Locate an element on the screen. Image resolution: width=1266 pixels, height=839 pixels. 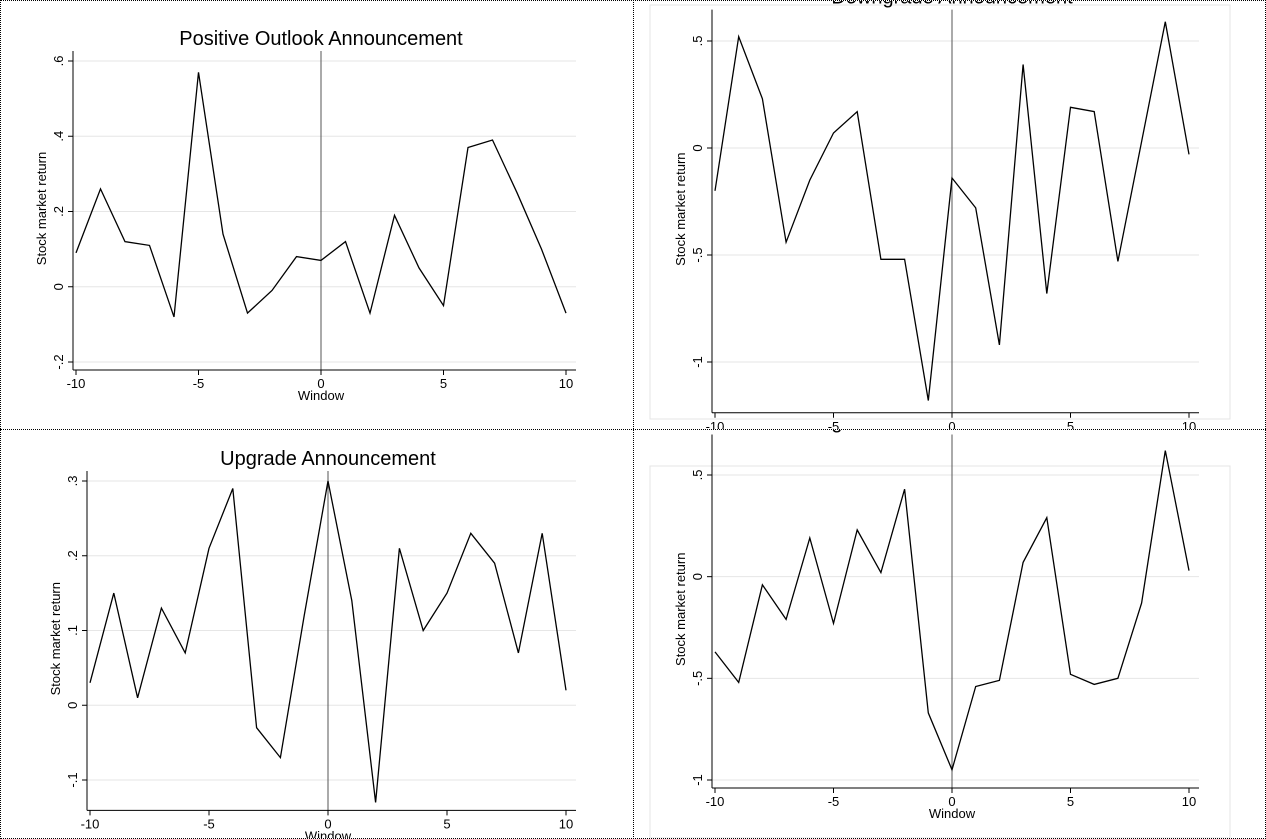
y-tick-label: .1 is located at coordinates (72, 630).